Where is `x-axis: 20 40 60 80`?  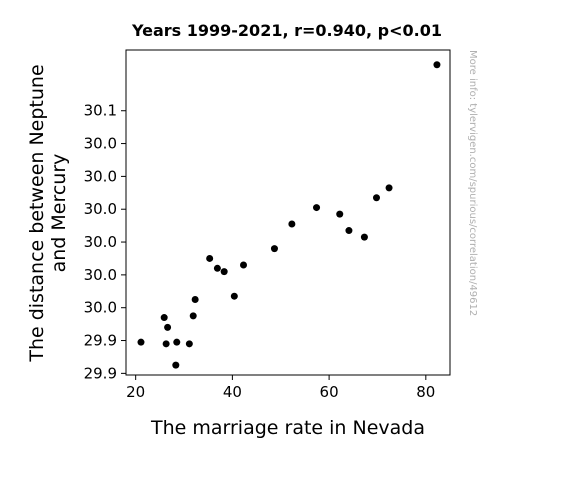
x-axis: 20 40 60 80 is located at coordinates (280, 388).